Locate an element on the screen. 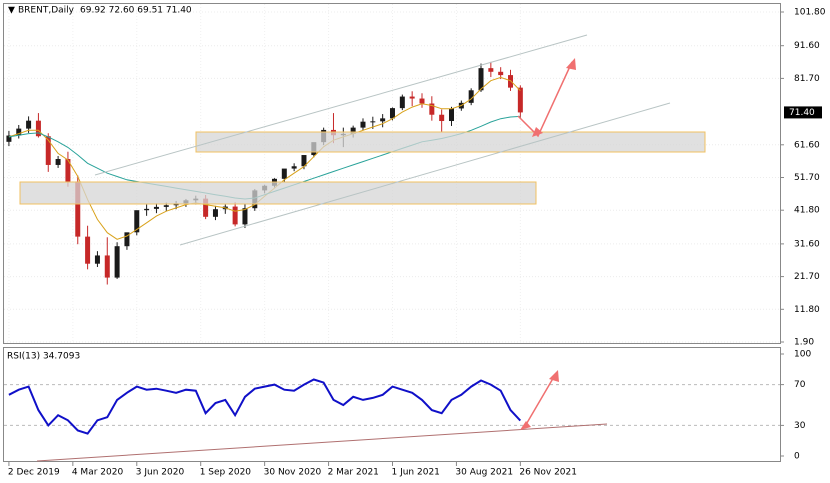 The image size is (830, 483). rsi-tick-label: 0 is located at coordinates (797, 457).